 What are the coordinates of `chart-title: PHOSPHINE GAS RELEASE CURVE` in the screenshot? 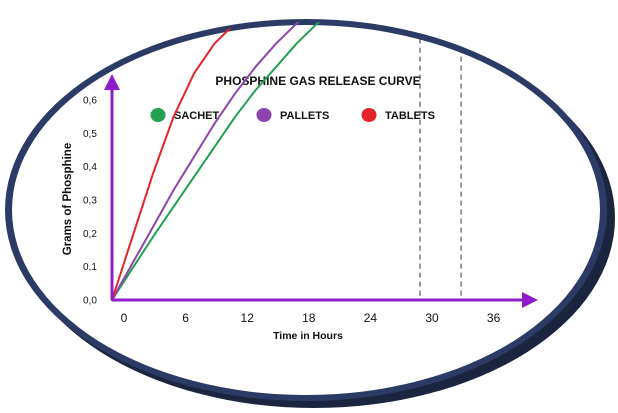 It's located at (317, 81).